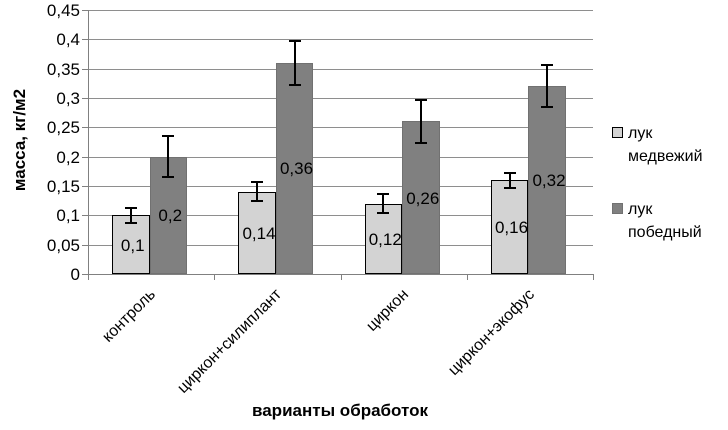 This screenshot has width=728, height=430. What do you see at coordinates (63, 128) in the screenshot?
I see `y-tick-label: 0,25` at bounding box center [63, 128].